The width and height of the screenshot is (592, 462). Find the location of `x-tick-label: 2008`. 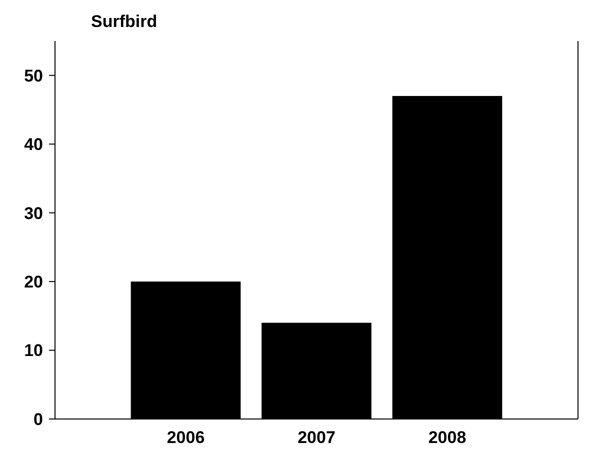

x-tick-label: 2008 is located at coordinates (447, 437).